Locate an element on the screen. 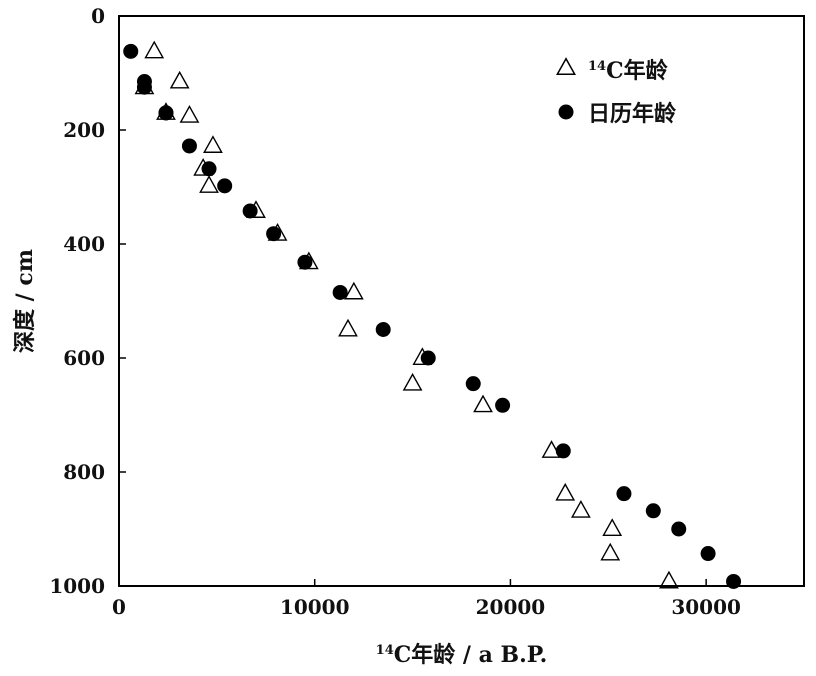  legend-circle-marker is located at coordinates (566, 112).